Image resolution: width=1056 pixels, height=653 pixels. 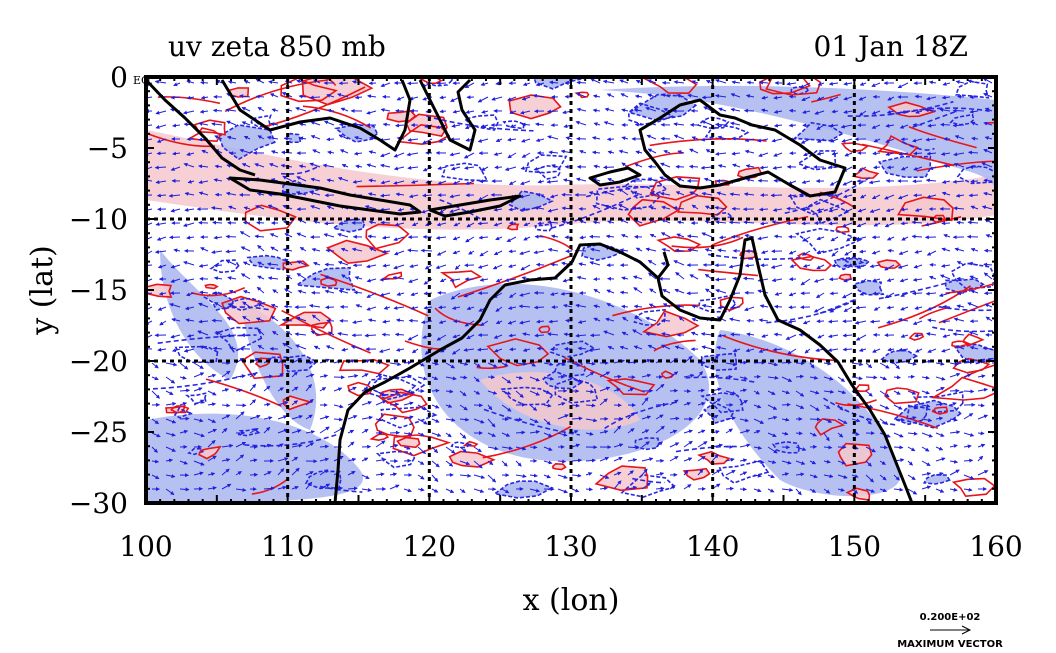 What do you see at coordinates (287, 546) in the screenshot?
I see `x-tick-label: 110` at bounding box center [287, 546].